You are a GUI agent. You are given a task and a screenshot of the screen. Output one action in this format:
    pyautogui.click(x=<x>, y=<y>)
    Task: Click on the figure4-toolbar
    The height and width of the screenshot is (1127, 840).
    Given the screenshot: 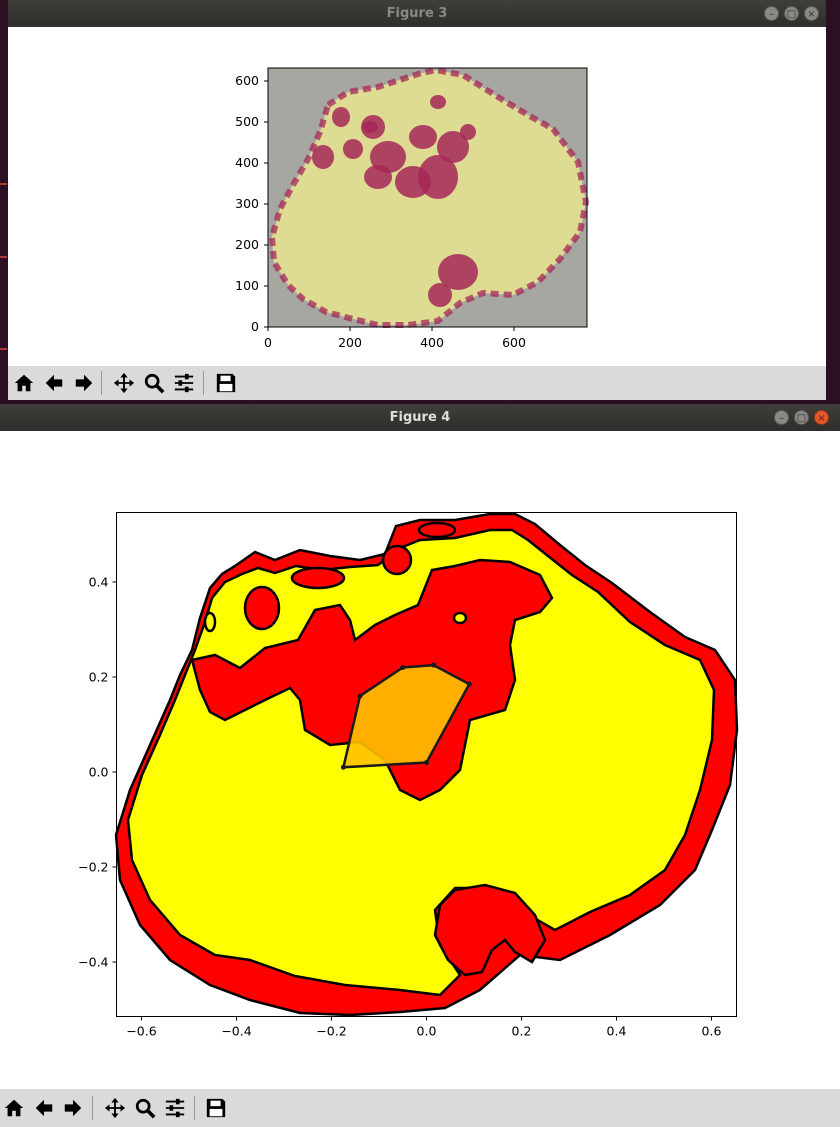 What is the action you would take?
    pyautogui.click(x=420, y=1108)
    